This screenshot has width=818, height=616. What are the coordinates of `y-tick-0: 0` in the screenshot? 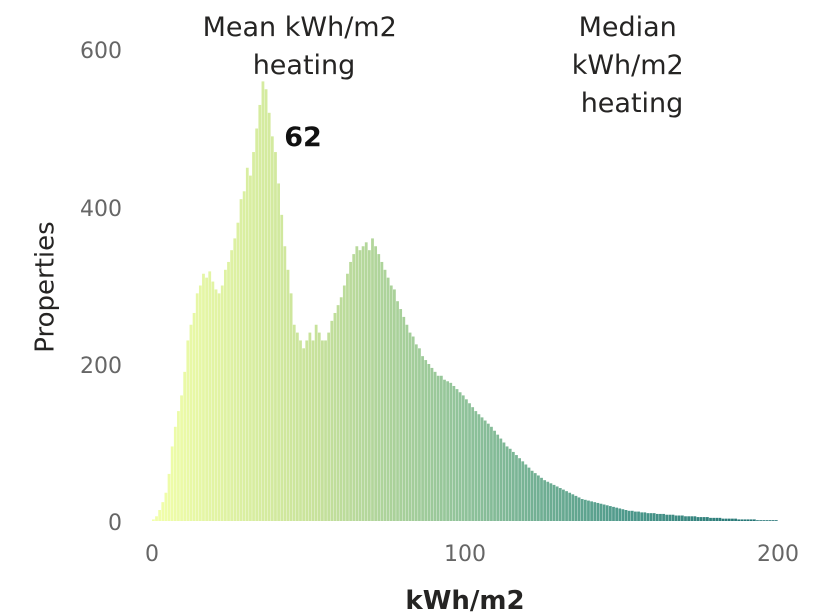 It's located at (115, 523).